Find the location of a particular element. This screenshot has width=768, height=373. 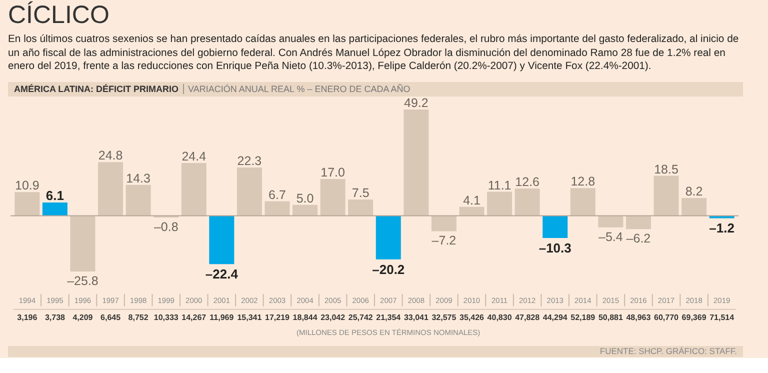

data-label: –0.8 is located at coordinates (166, 227).